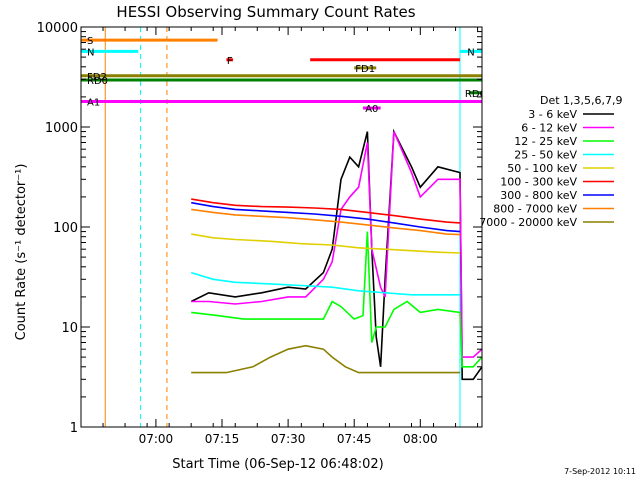 This screenshot has height=480, width=640. Describe the element at coordinates (90, 41) in the screenshot. I see `flag-label-0: S` at that location.